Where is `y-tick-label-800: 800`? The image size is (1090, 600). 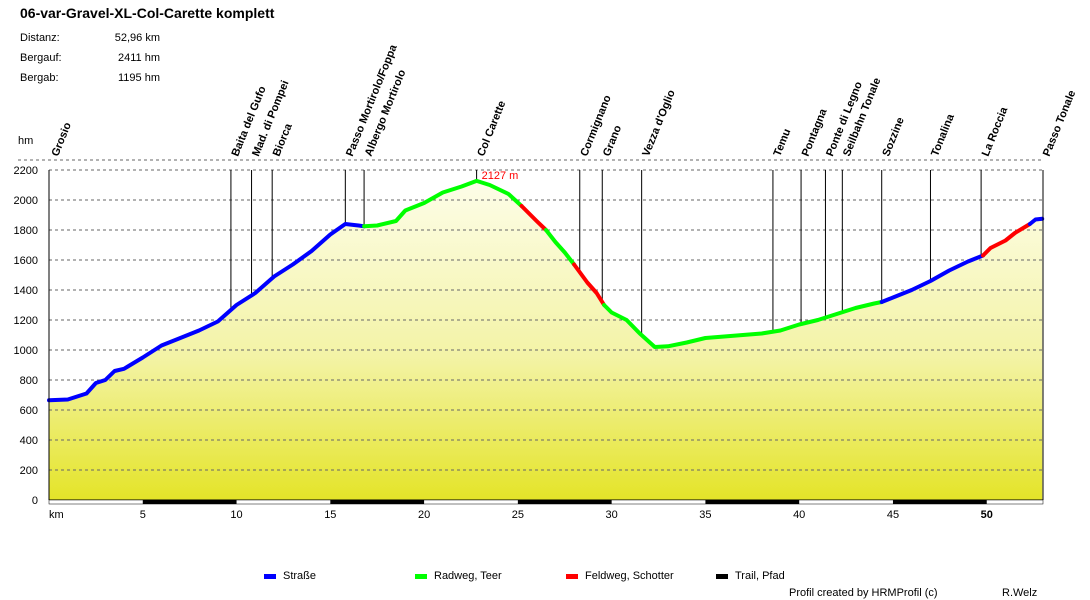 y-tick-label-800: 800 is located at coordinates (29, 381).